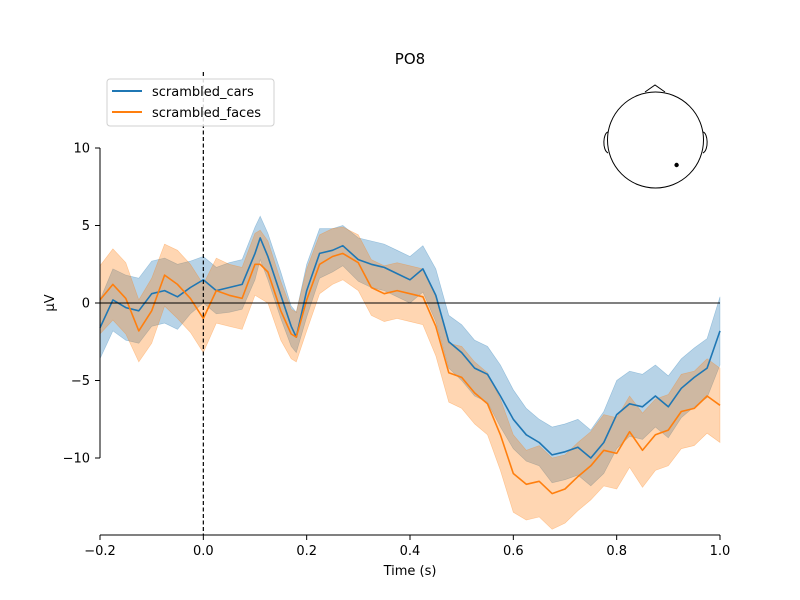 This screenshot has height=600, width=800. I want to click on chart-title: PO8, so click(410, 59).